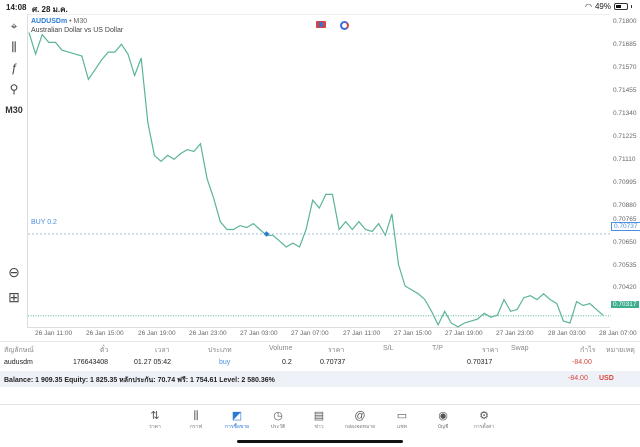 The width and height of the screenshot is (640, 447). I want to click on one-click-icon, so click(344, 25).